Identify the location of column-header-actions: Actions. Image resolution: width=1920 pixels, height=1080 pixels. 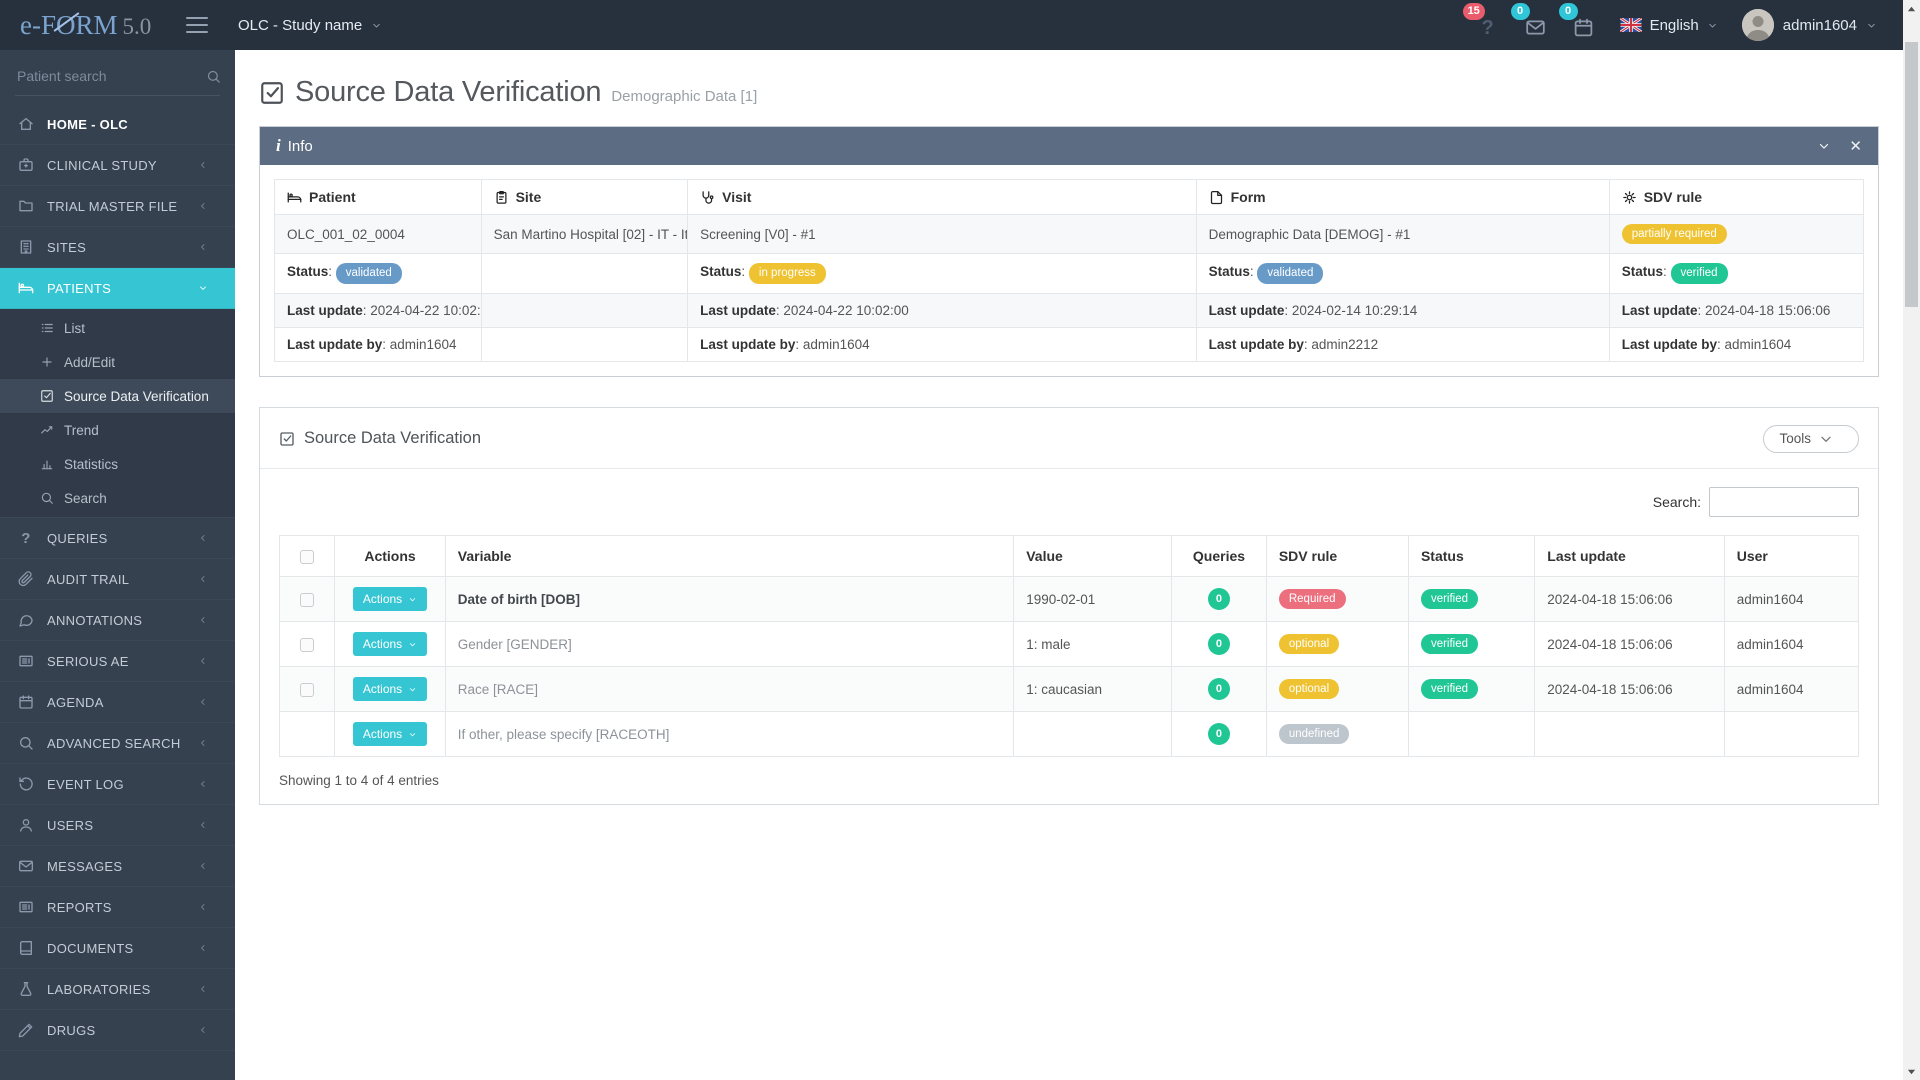
(390, 556).